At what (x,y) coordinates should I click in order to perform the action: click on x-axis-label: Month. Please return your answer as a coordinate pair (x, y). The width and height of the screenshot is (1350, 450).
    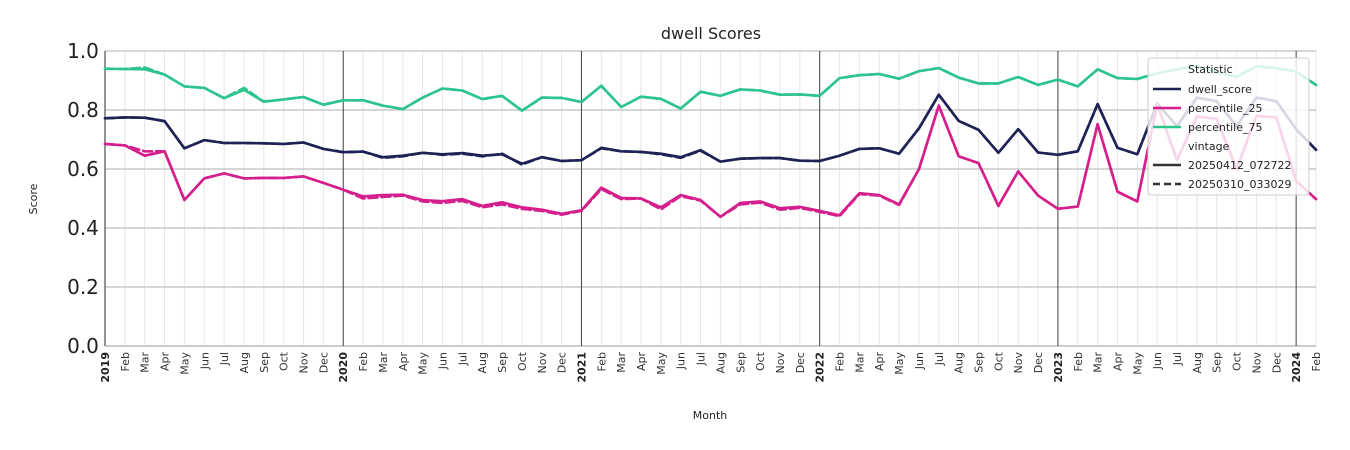
    Looking at the image, I should click on (710, 415).